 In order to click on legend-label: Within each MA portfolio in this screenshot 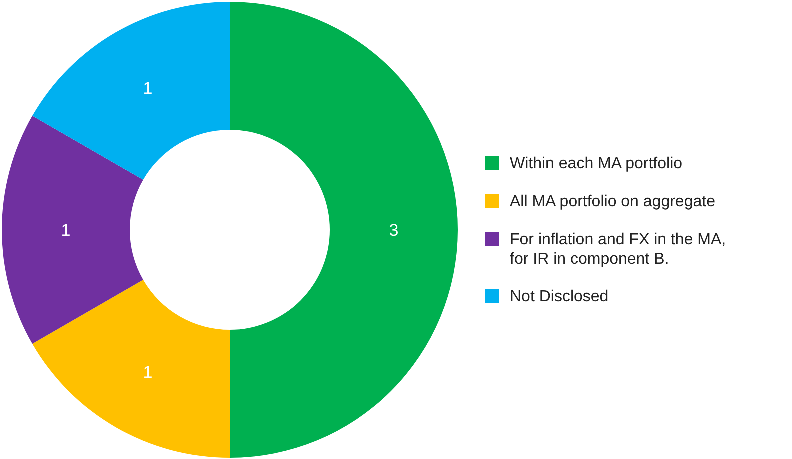, I will do `click(596, 164)`.